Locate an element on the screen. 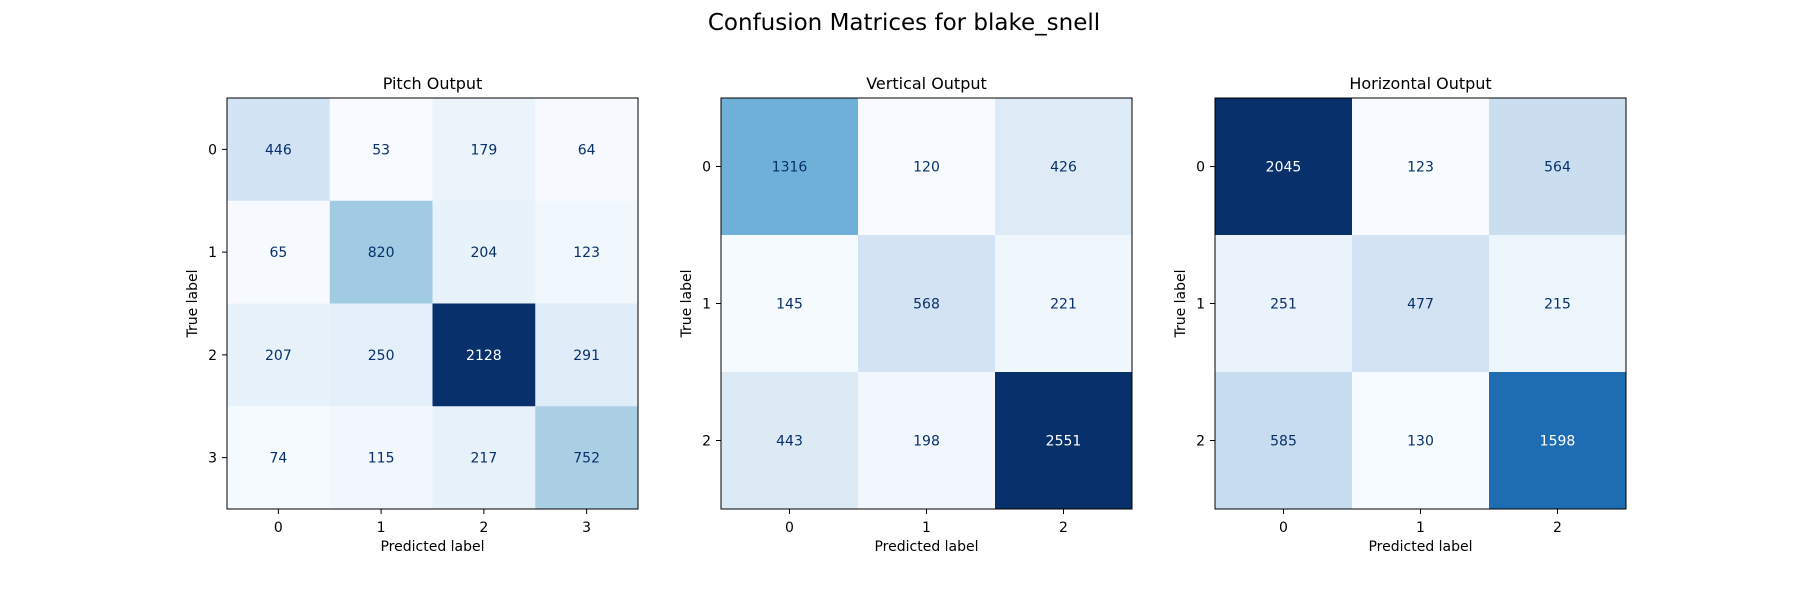  cell-value-label: 752 is located at coordinates (586, 459).